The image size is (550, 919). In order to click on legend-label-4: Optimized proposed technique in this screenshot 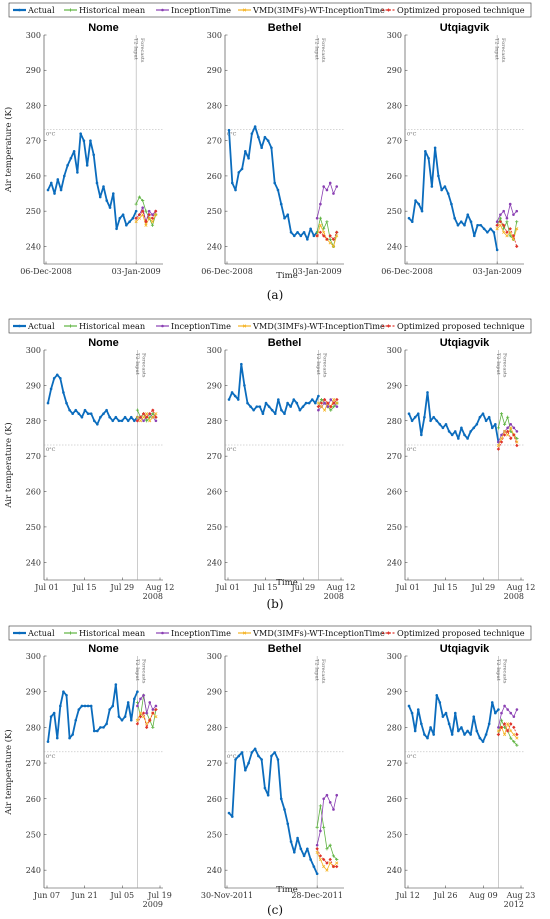, I will do `click(461, 326)`.